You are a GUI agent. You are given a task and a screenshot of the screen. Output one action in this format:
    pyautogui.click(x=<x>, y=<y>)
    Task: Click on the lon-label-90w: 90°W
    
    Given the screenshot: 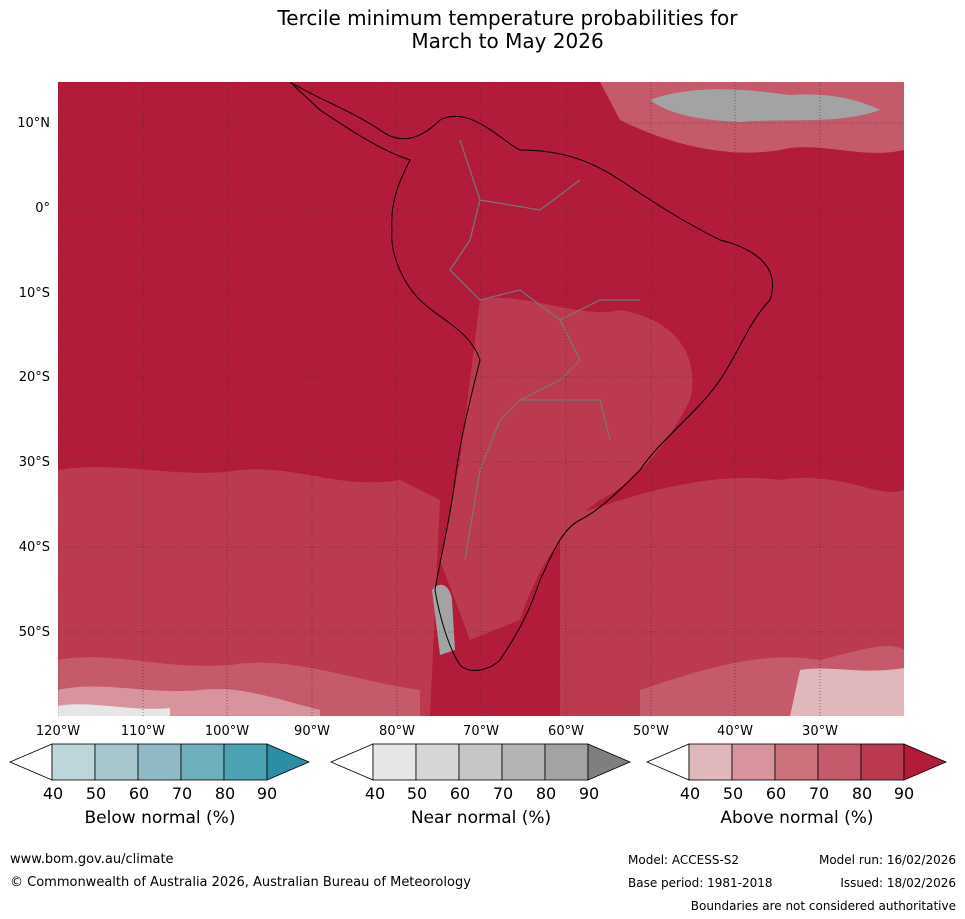 What is the action you would take?
    pyautogui.click(x=312, y=731)
    